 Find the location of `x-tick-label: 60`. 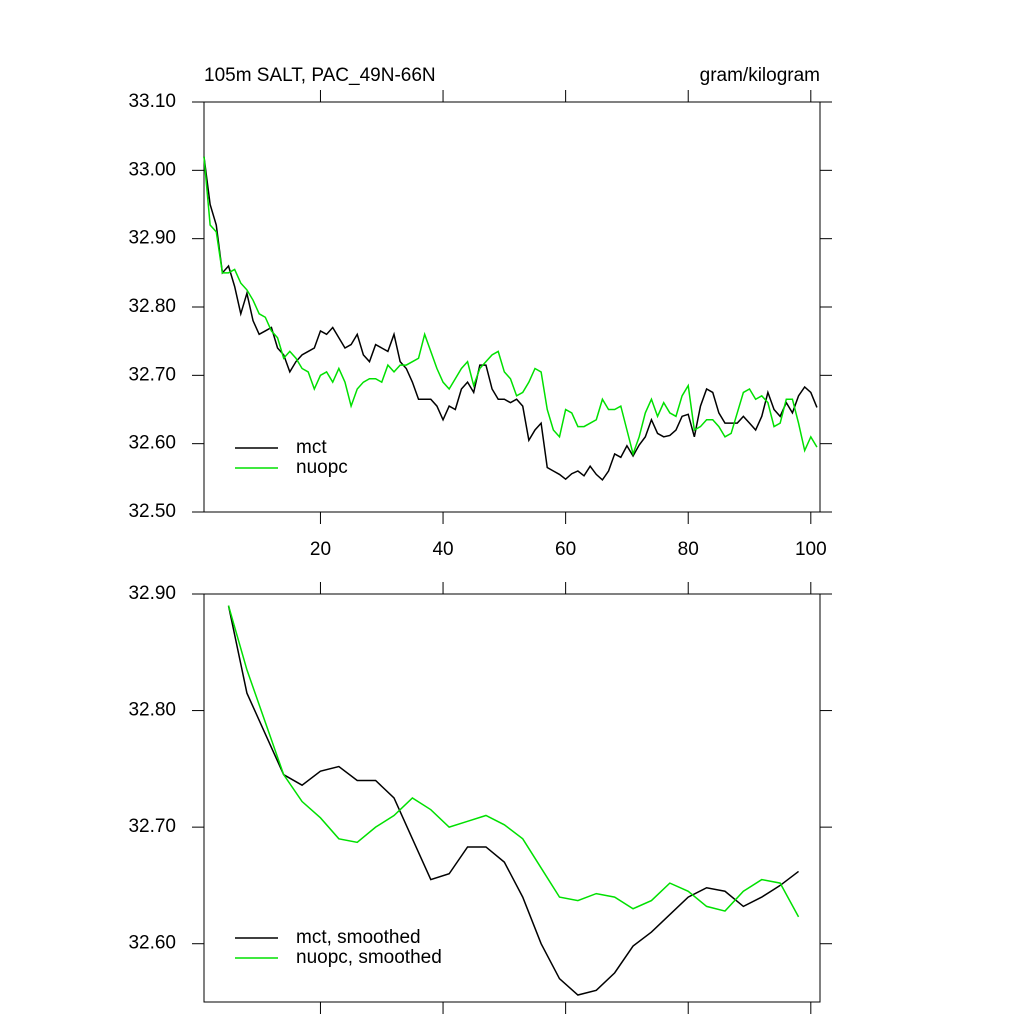

x-tick-label: 60 is located at coordinates (565, 549).